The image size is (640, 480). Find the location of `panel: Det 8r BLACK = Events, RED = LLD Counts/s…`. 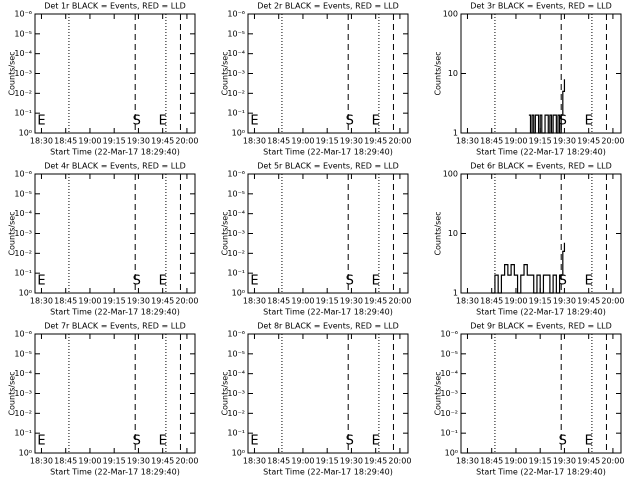

panel: Det 8r BLACK = Events, RED = LLD Counts/s… is located at coordinates (316, 399).